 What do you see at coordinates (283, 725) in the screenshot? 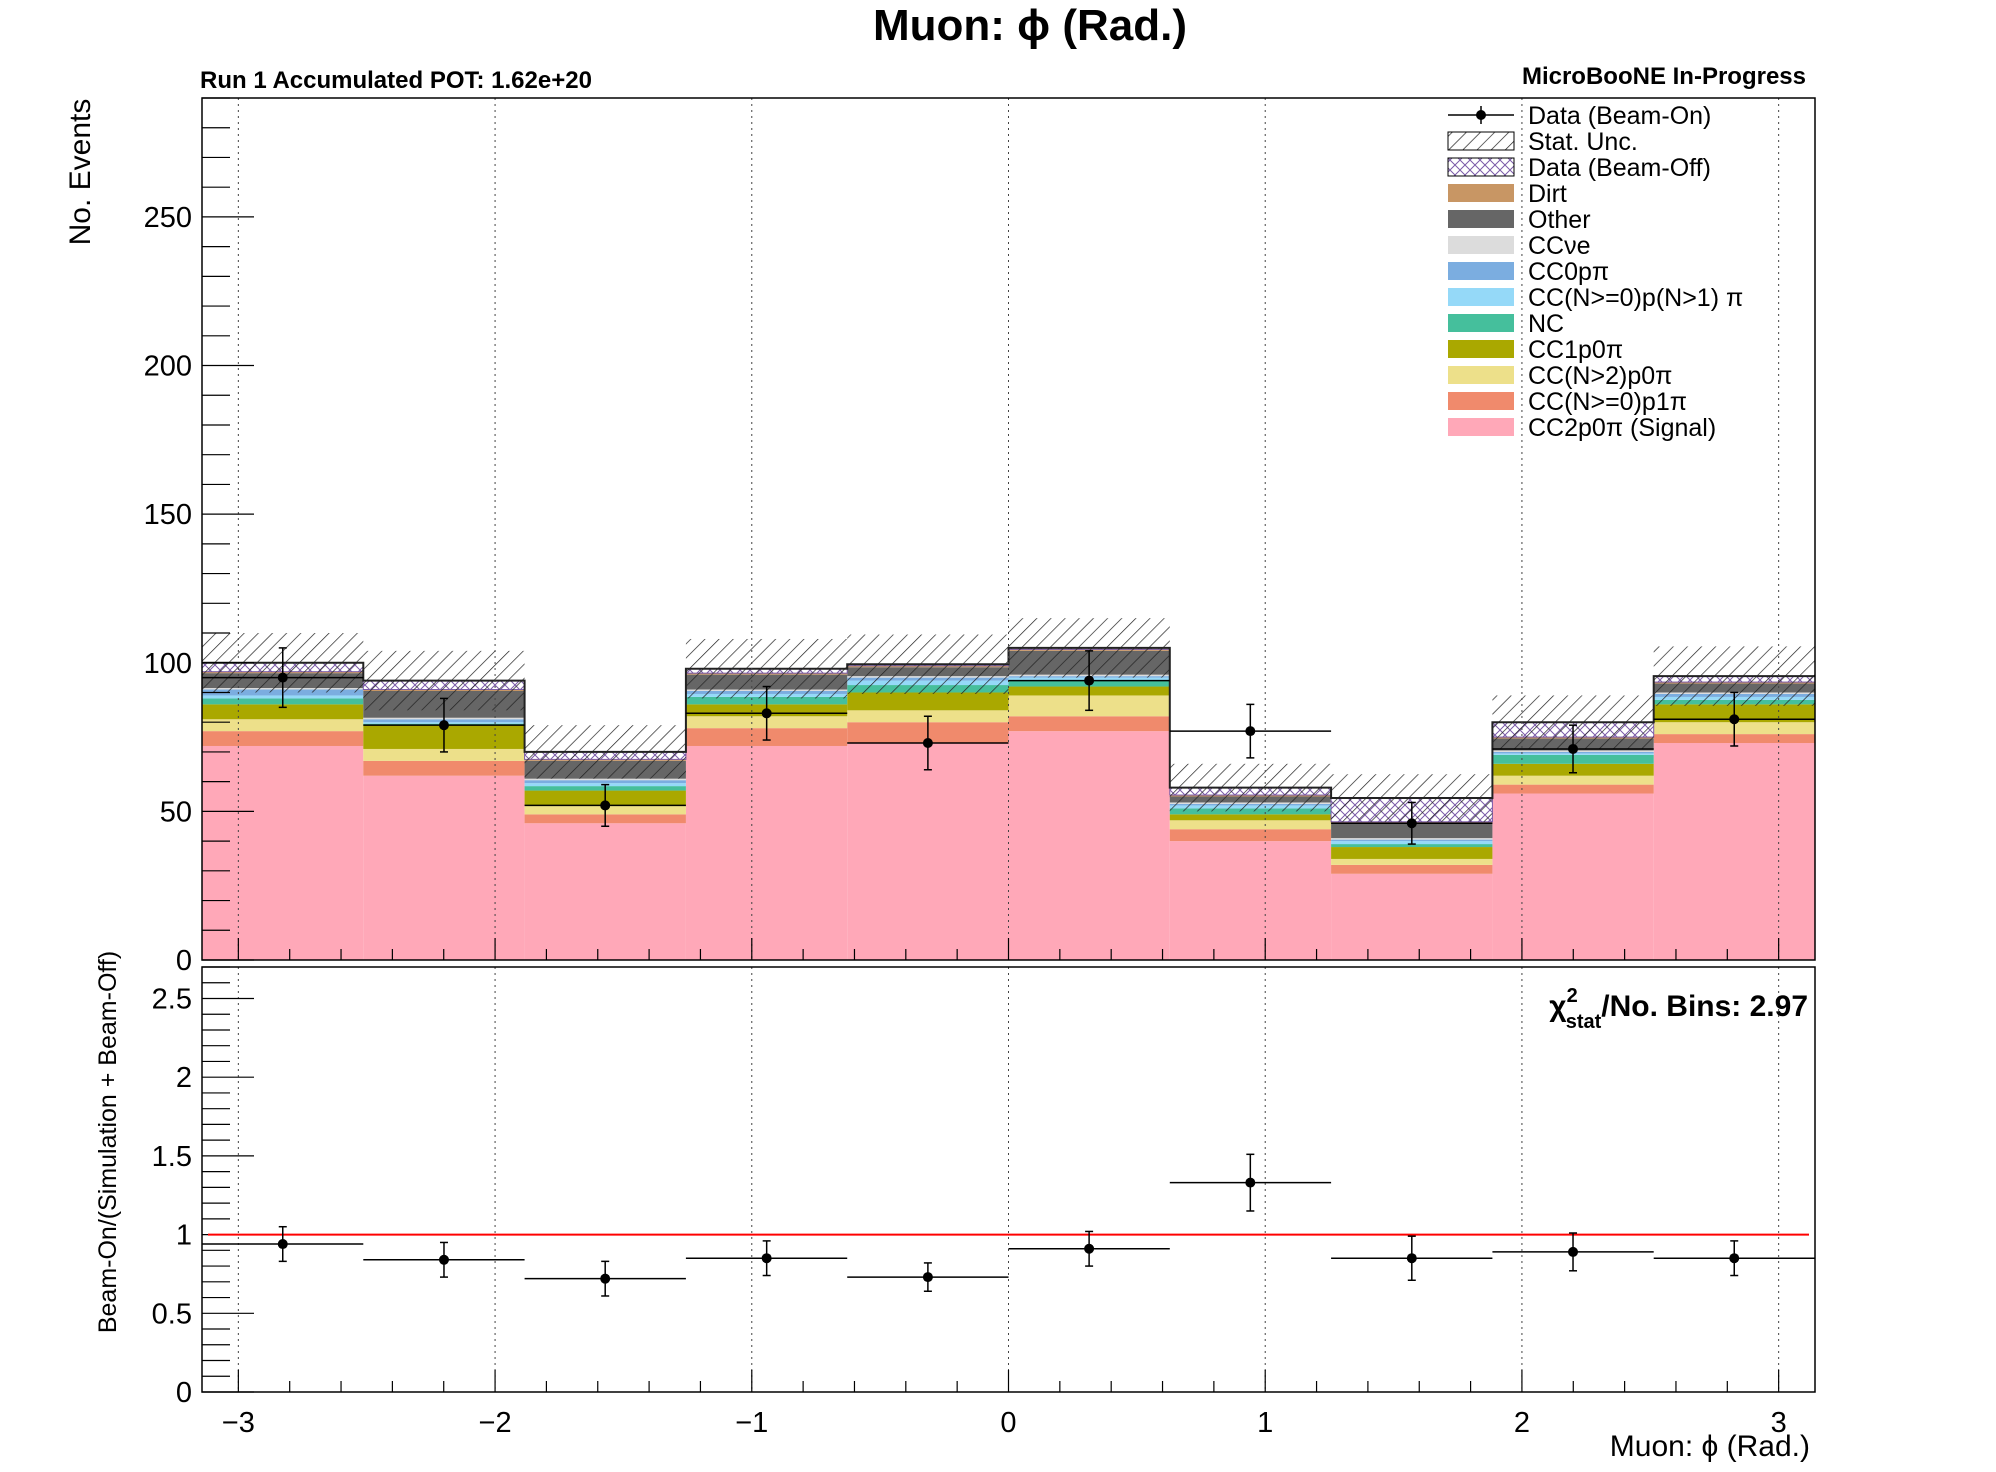
I see `bar-cc-n-2-p0--0` at bounding box center [283, 725].